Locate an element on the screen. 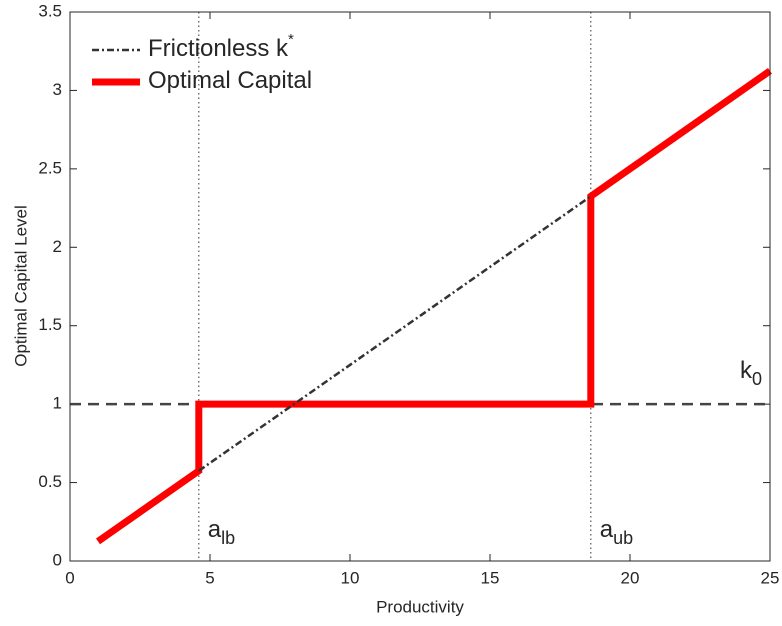 The height and width of the screenshot is (626, 782). x-tick-label: 20 is located at coordinates (630, 577).